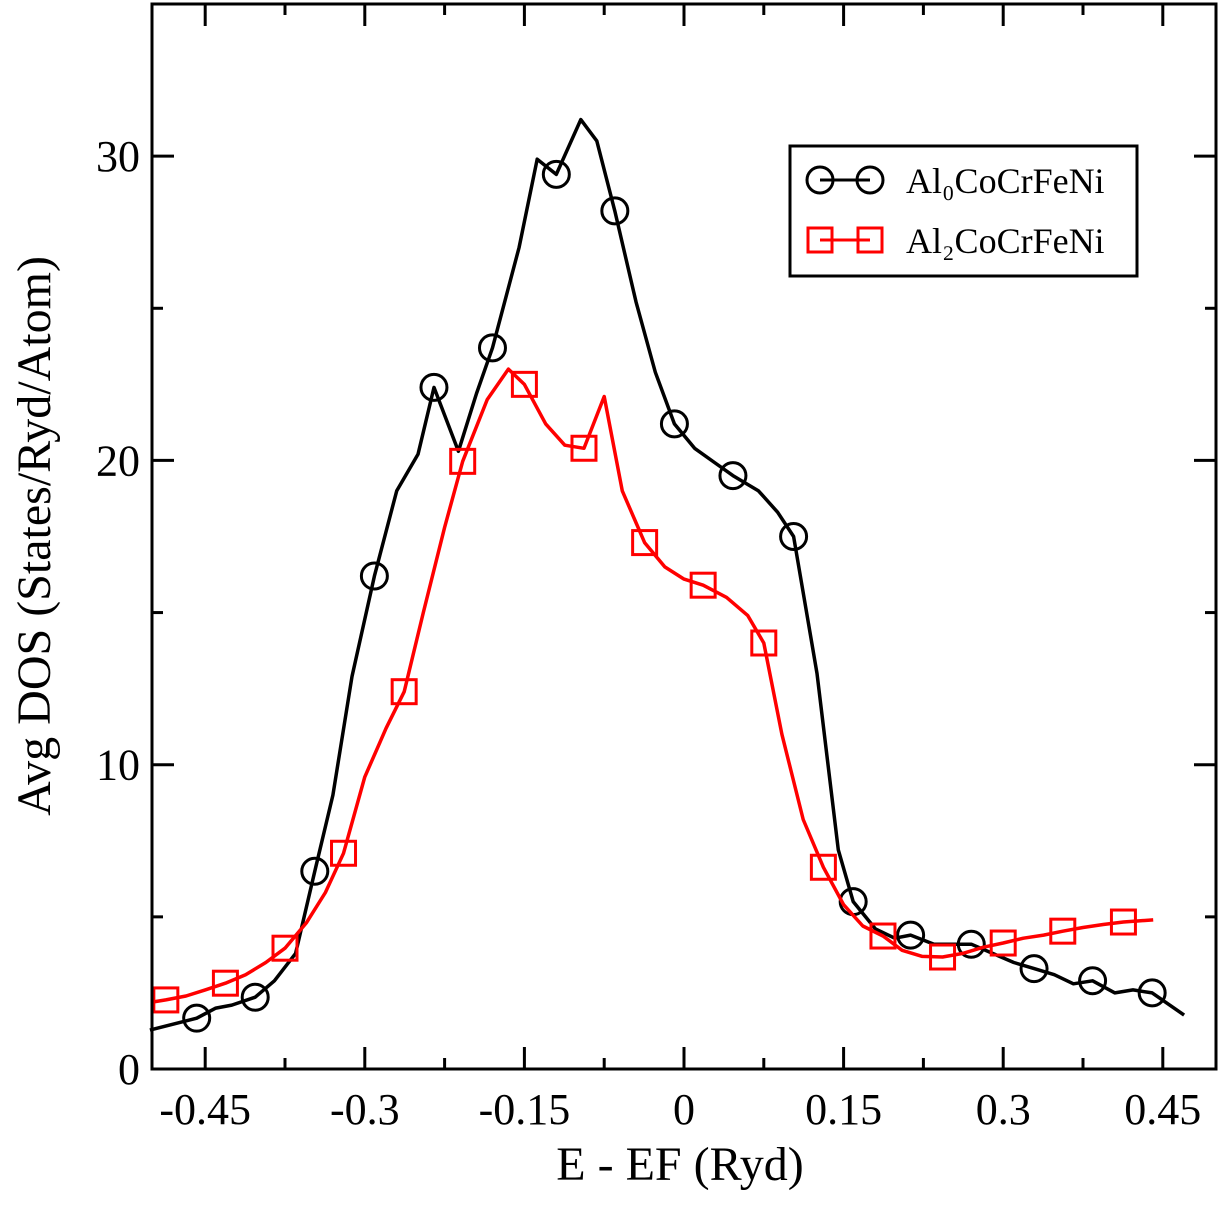 Image resolution: width=1232 pixels, height=1213 pixels. Describe the element at coordinates (365, 1109) in the screenshot. I see `x-tick-label: -0.3` at that location.